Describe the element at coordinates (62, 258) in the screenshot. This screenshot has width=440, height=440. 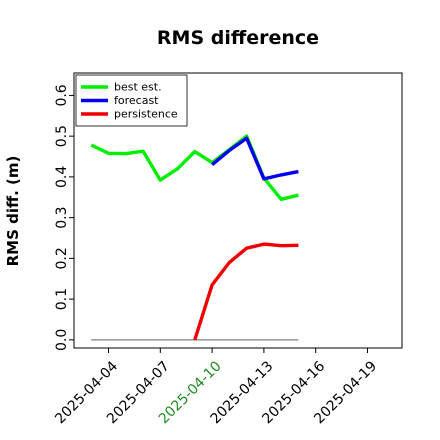
I see `y-tick-label: 0.2` at that location.